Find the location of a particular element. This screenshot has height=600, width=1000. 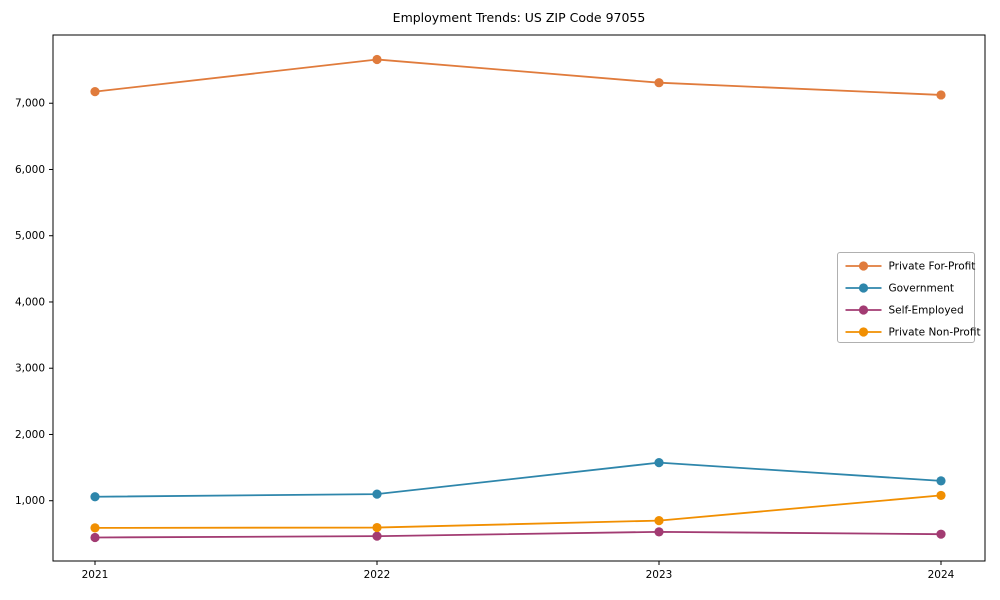

y-tick-label: 6,000 is located at coordinates (30, 170).